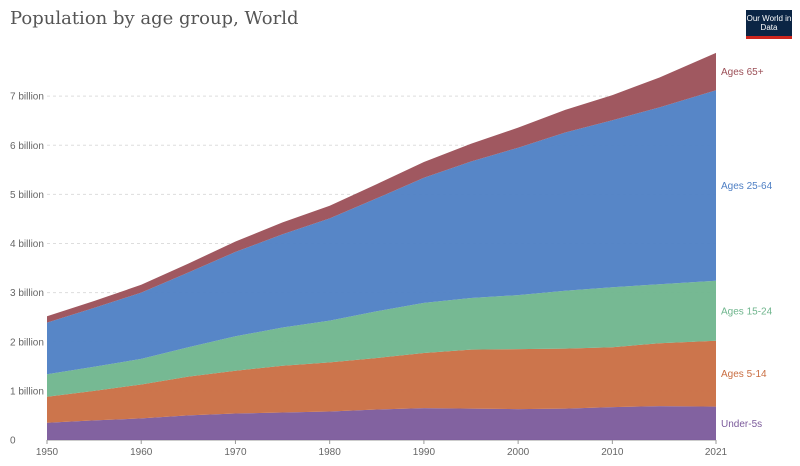 This screenshot has height=466, width=800. What do you see at coordinates (27, 244) in the screenshot?
I see `y-tick-label: 4 billion` at bounding box center [27, 244].